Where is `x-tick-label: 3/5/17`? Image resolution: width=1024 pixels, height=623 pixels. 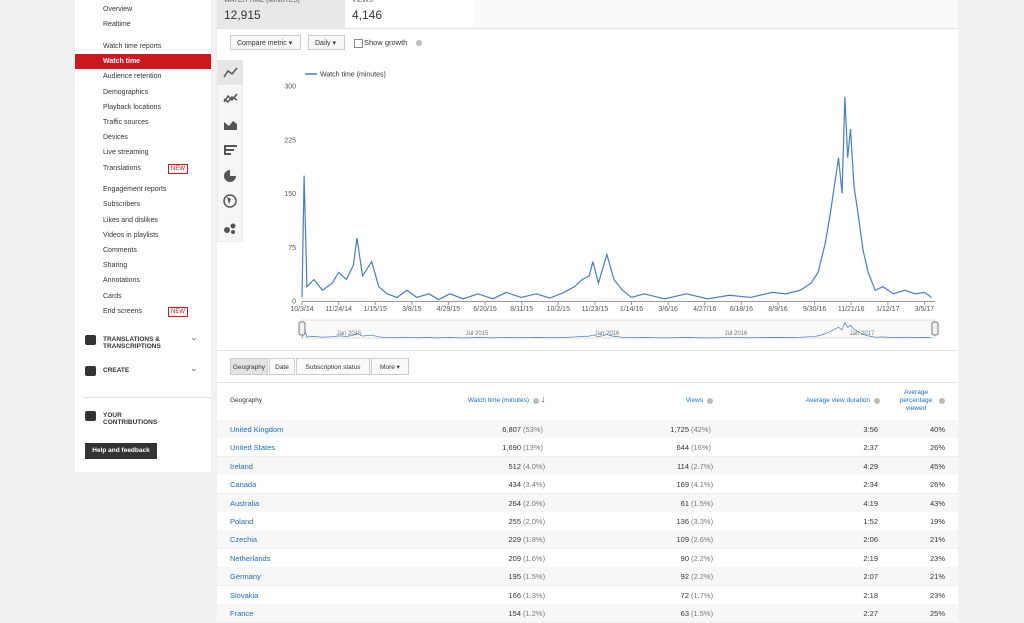
x-tick-label: 3/5/17 is located at coordinates (925, 309).